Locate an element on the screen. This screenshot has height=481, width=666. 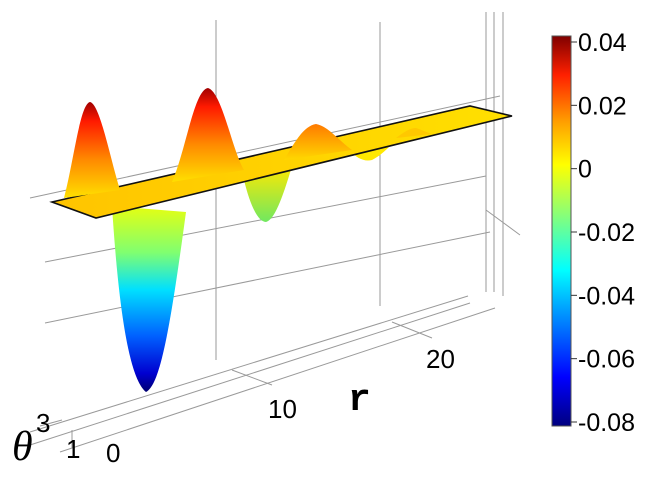
colorbar-tick-label: -0.06 is located at coordinates (606, 360).